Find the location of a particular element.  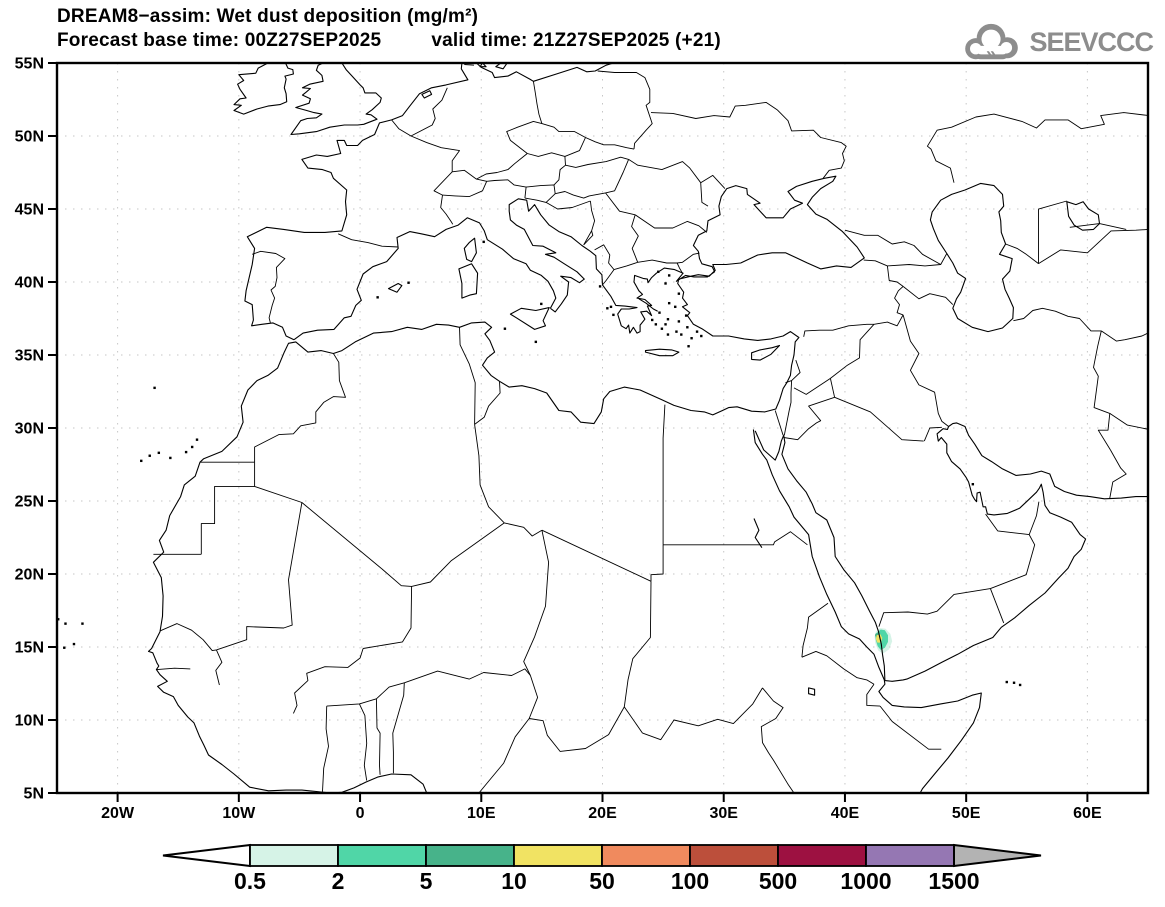

lat-tick-label: 20N is located at coordinates (29, 575).